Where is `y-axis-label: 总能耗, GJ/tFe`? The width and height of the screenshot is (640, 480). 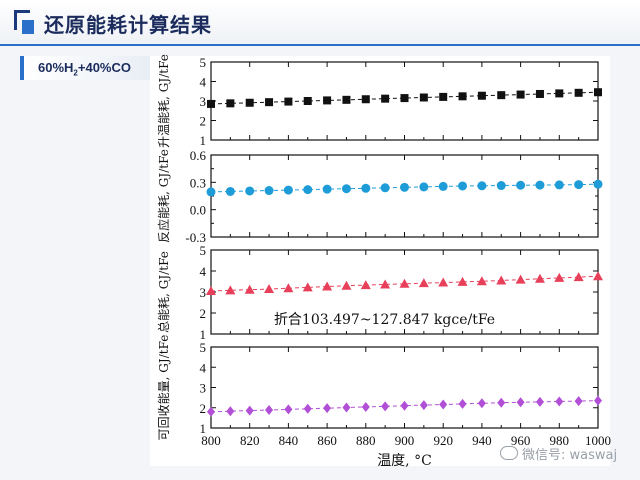 y-axis-label: 总能耗, GJ/tFe is located at coordinates (164, 292).